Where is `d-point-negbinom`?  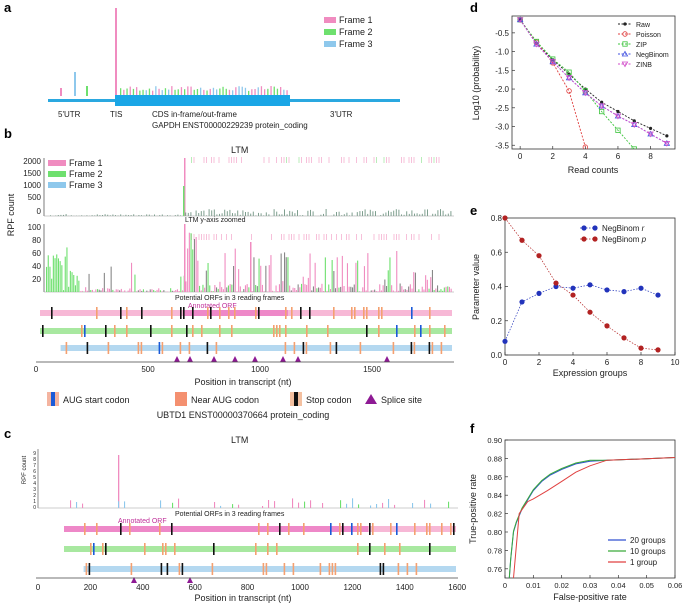
d-point-negbinom is located at coordinates (625, 53).